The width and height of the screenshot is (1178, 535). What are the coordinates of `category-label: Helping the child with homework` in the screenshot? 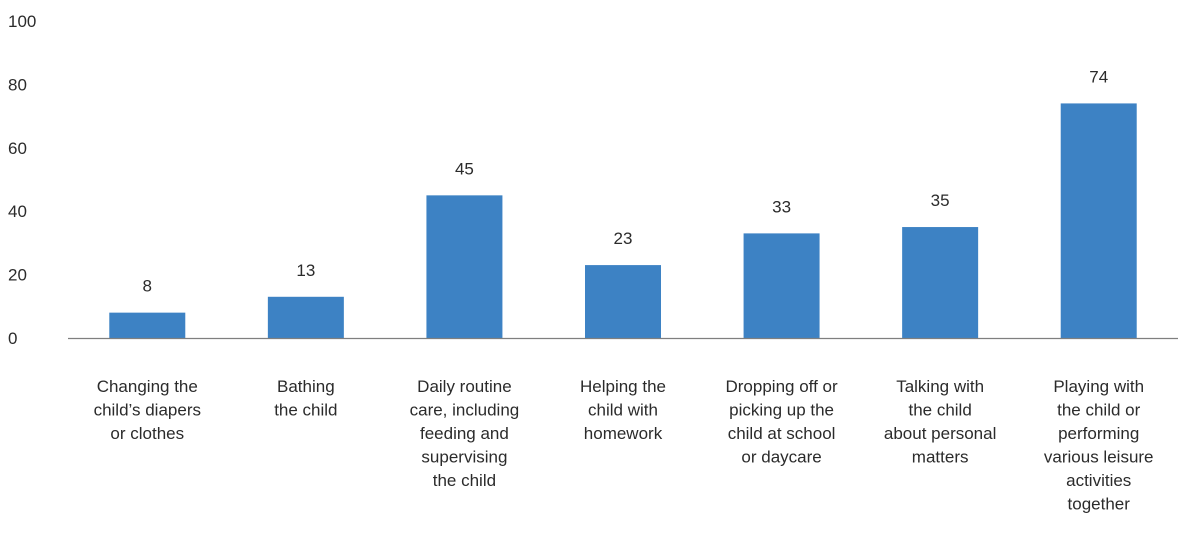 It's located at (623, 410).